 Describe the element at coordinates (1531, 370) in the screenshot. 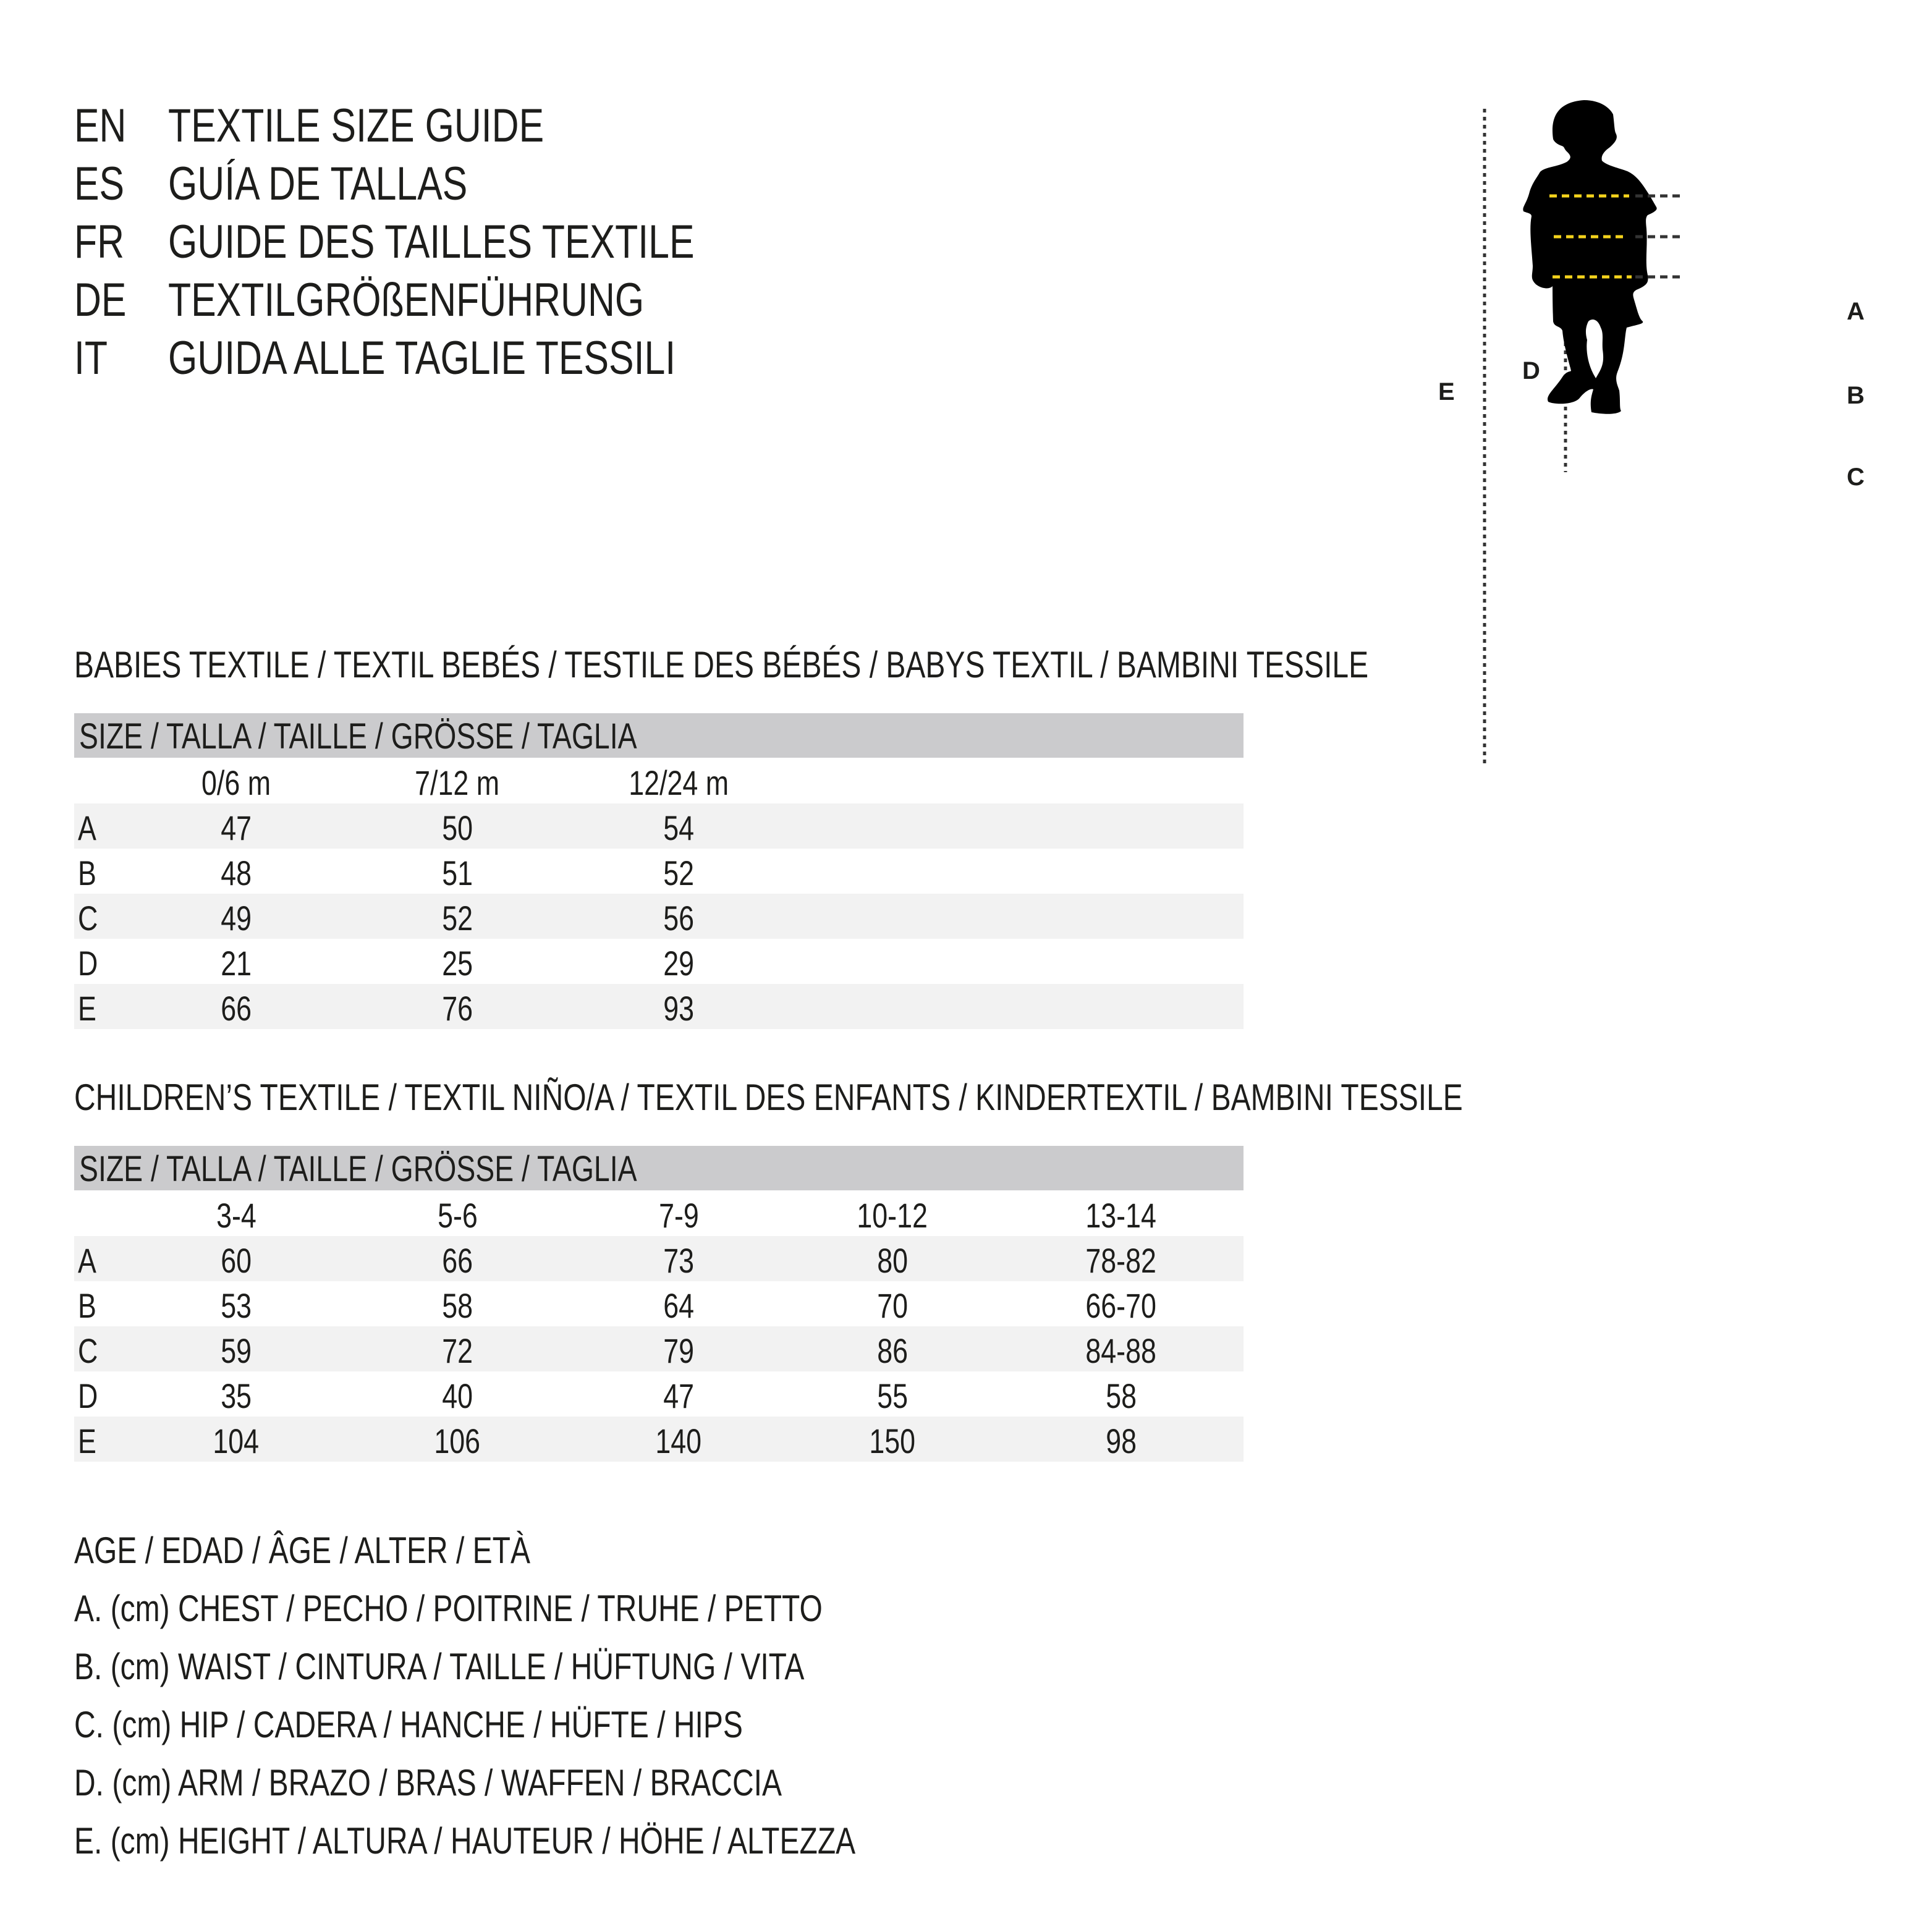

I see `label-d: D` at that location.